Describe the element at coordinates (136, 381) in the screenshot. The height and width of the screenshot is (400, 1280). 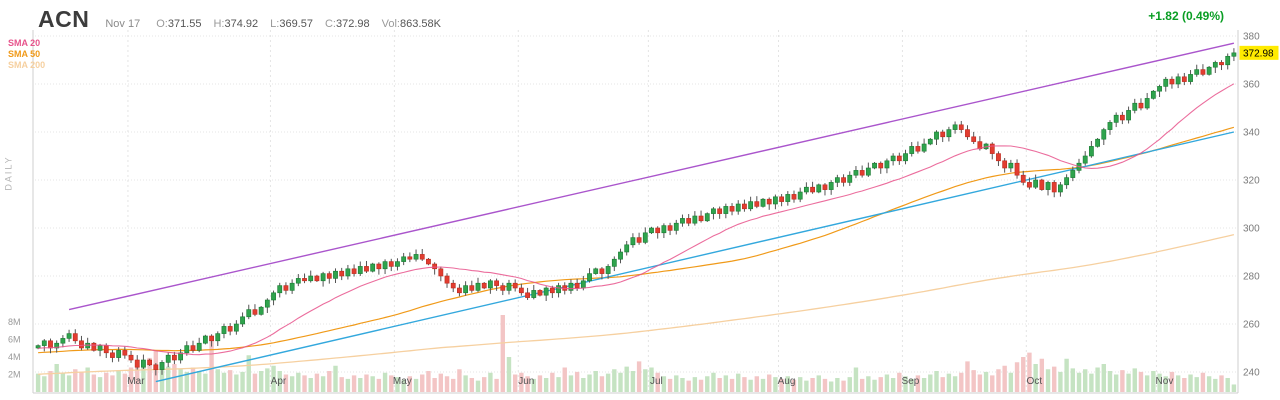
I see `svg-text: Mar` at that location.